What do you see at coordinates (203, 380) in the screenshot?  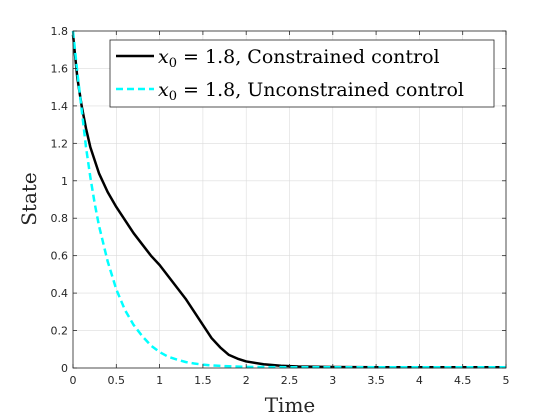 I see `x-tick-label: 1.5` at bounding box center [203, 380].